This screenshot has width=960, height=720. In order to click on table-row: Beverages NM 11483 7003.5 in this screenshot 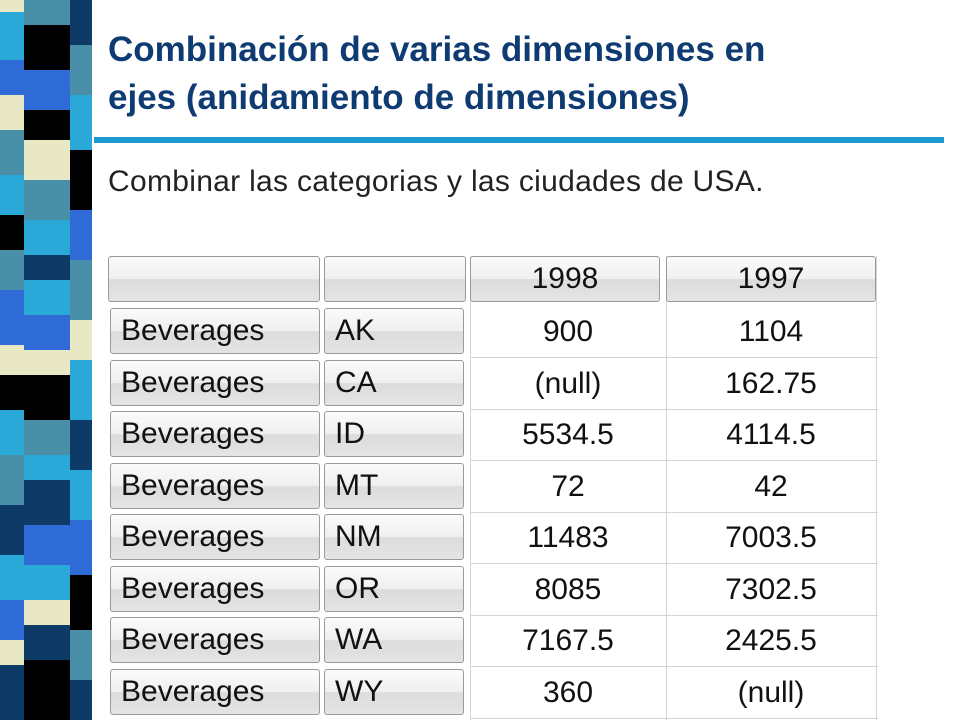, I will do `click(493, 540)`.